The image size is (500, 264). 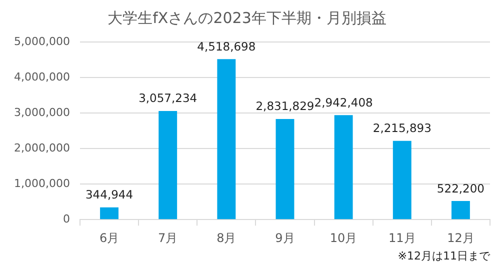 I want to click on data-label: 522,200, so click(x=460, y=188).